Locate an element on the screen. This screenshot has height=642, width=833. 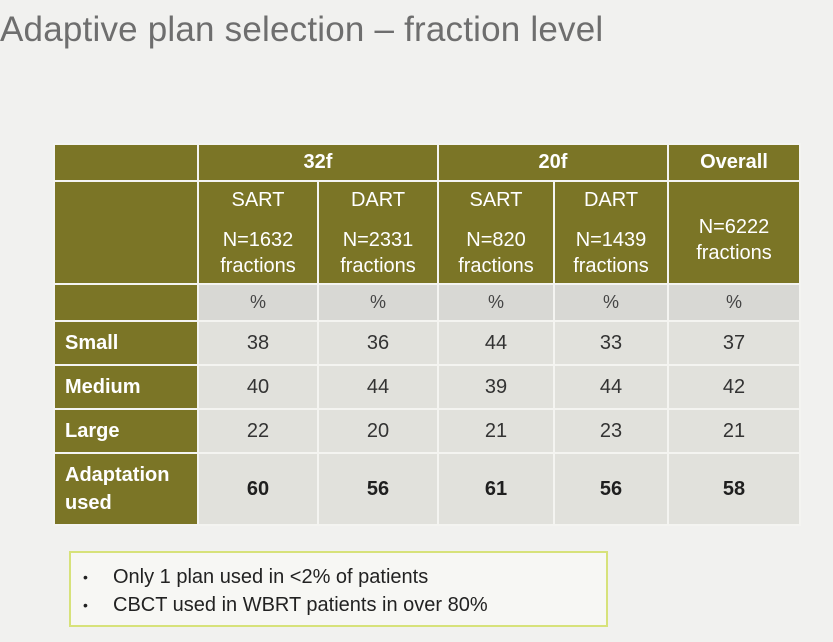
column-n: N=820 is located at coordinates (496, 239).